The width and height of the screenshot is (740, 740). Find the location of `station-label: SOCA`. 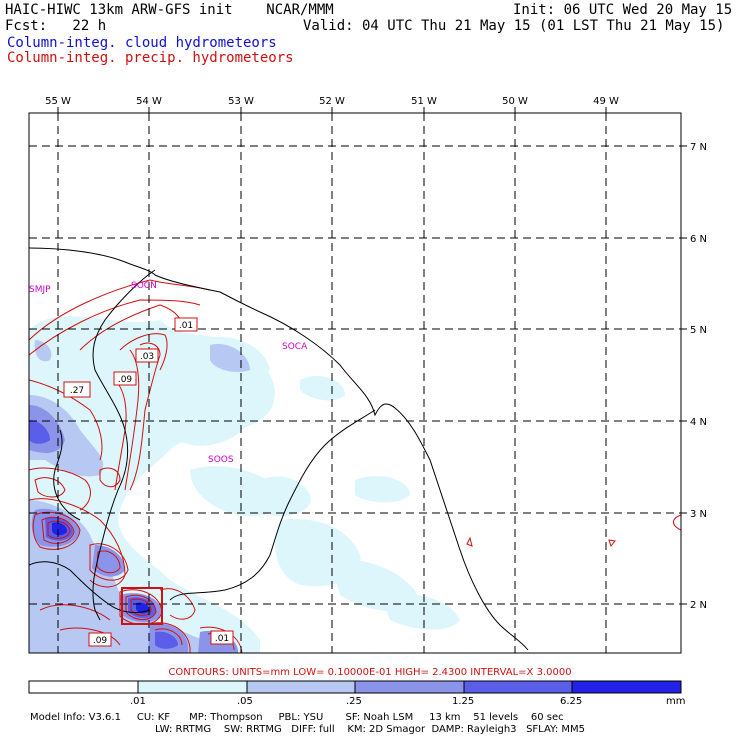

station-label: SOCA is located at coordinates (295, 347).